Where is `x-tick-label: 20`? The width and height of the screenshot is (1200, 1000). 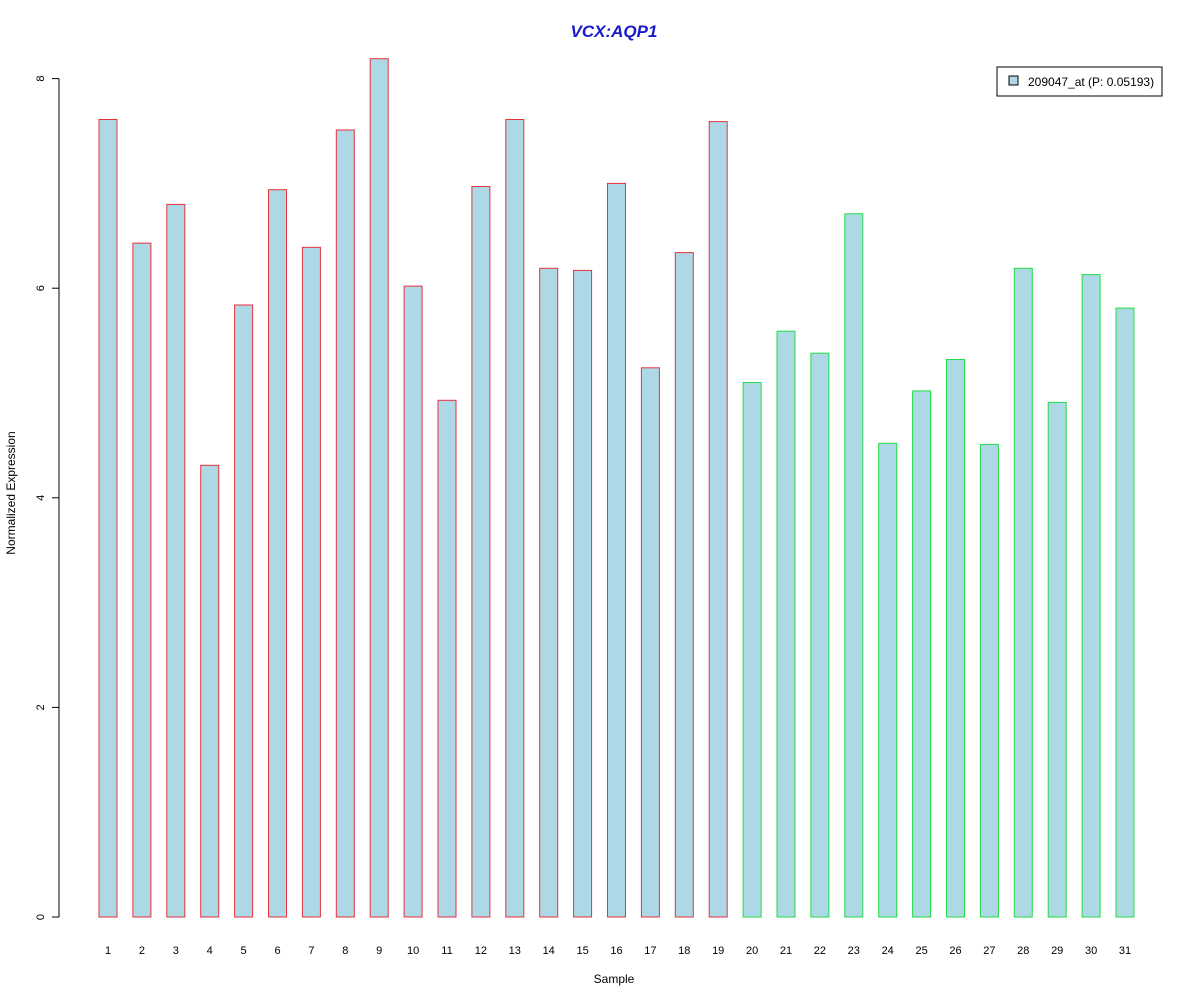 x-tick-label: 20 is located at coordinates (752, 951).